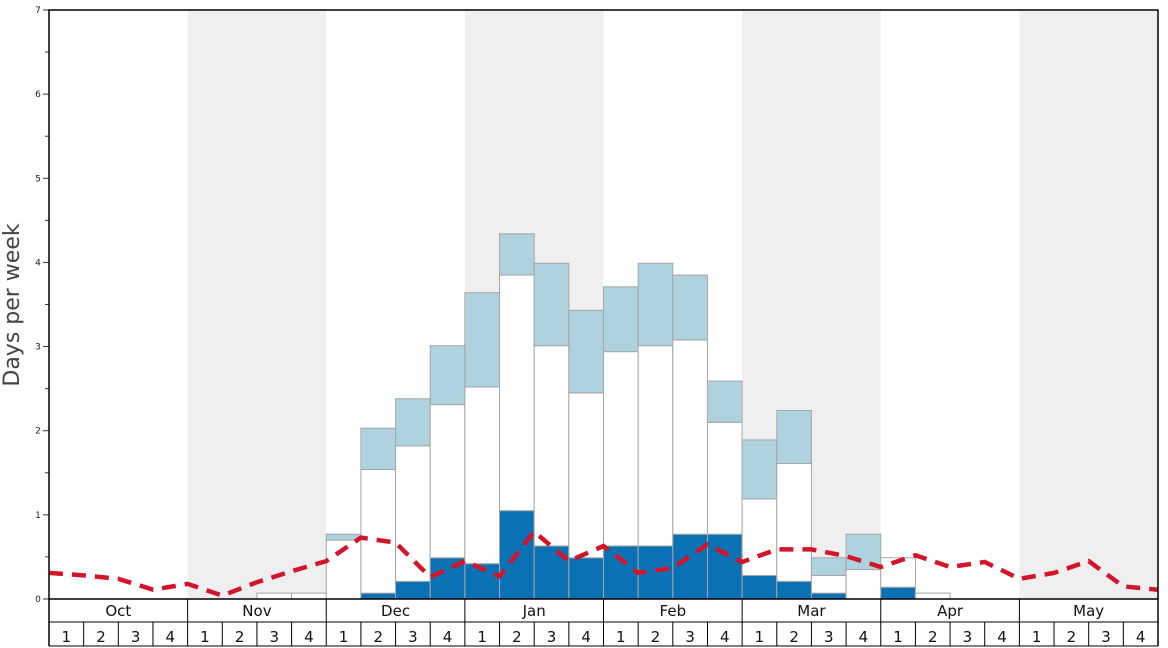 The width and height of the screenshot is (1168, 648). What do you see at coordinates (395, 611) in the screenshot?
I see `month-label-dec: Dec` at bounding box center [395, 611].